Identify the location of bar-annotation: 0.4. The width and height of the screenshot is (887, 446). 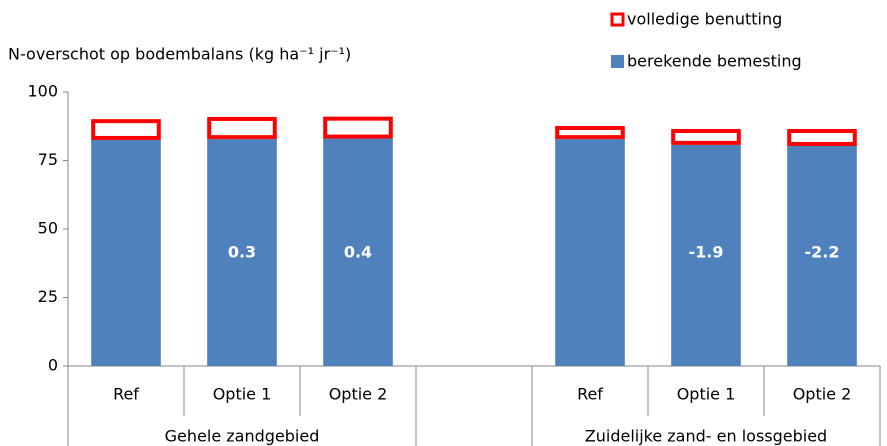
(358, 252).